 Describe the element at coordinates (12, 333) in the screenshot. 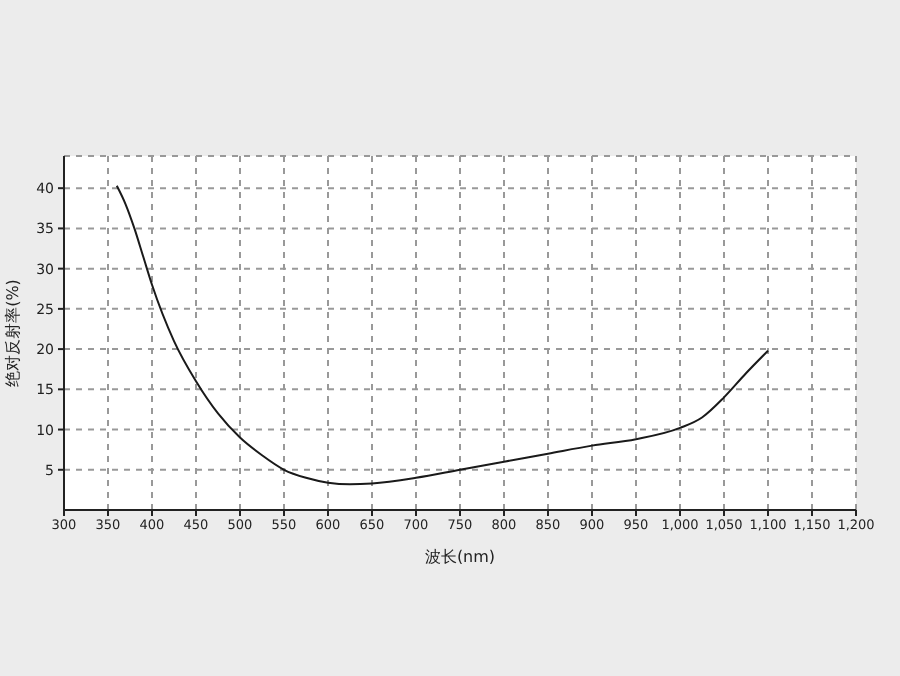

I see `y-axis-title: 绝对反射率(%)` at that location.